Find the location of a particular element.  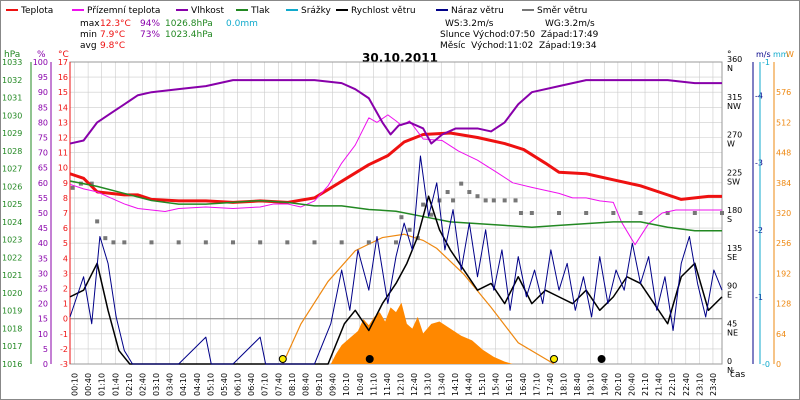

temperature-tick: 0 is located at coordinates (65, 319).